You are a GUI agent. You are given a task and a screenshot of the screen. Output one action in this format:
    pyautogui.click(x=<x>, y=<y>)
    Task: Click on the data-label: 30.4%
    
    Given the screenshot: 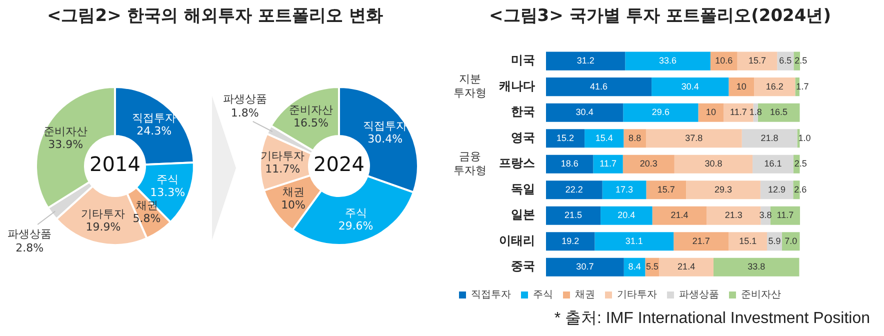 What is the action you would take?
    pyautogui.click(x=385, y=139)
    